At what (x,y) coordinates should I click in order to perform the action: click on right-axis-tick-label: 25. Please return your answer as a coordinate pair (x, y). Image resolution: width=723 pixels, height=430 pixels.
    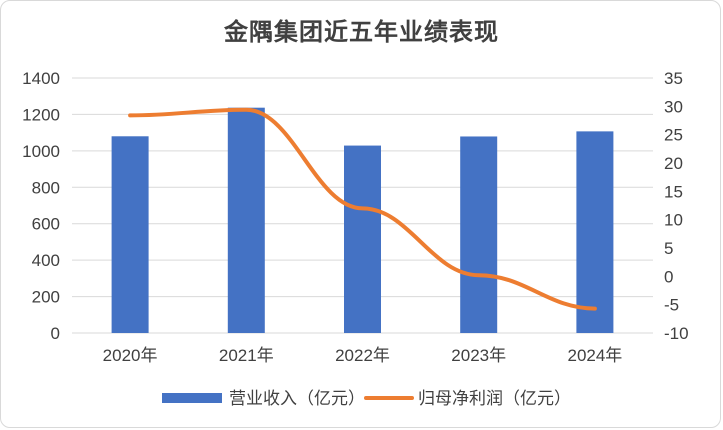
    Looking at the image, I should click on (673, 135).